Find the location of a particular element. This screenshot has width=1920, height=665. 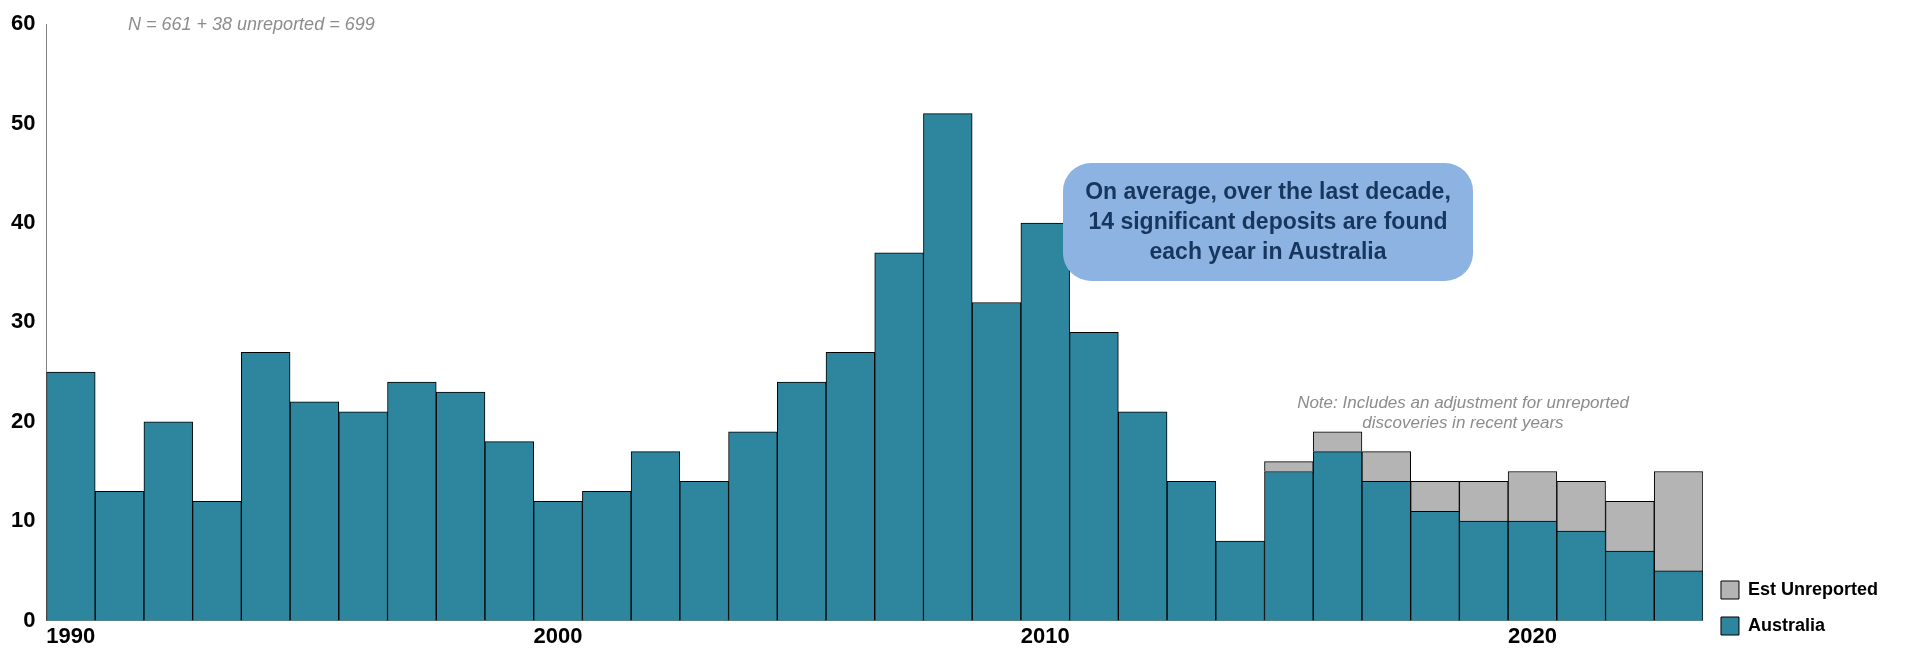

annotation: Note: Includes an adjustment for unreported discoveries in recent years is located at coordinates (1463, 413).